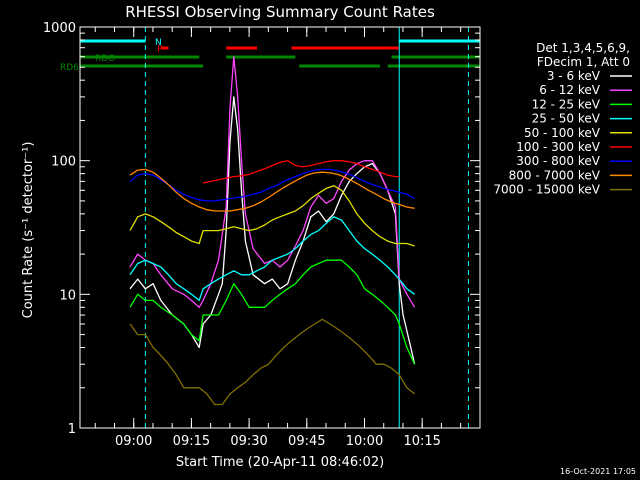  Describe the element at coordinates (558, 161) in the screenshot. I see `legend-label-6: 300 - 800 keV` at that location.